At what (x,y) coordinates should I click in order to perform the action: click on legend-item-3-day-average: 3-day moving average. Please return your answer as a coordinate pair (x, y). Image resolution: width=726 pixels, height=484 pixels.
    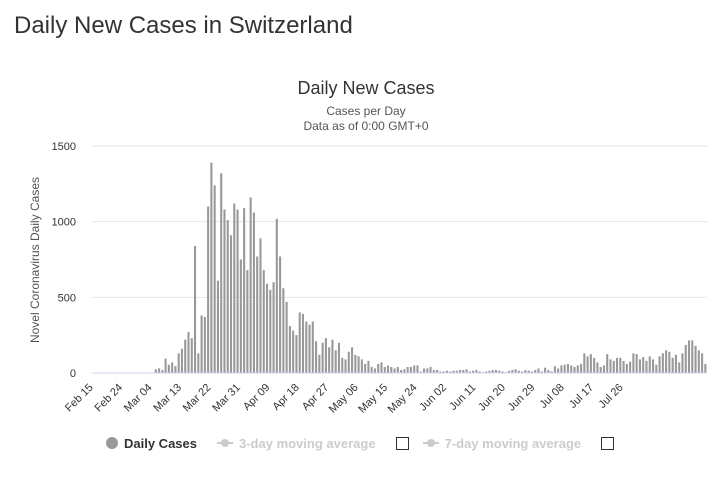
    Looking at the image, I should click on (296, 443).